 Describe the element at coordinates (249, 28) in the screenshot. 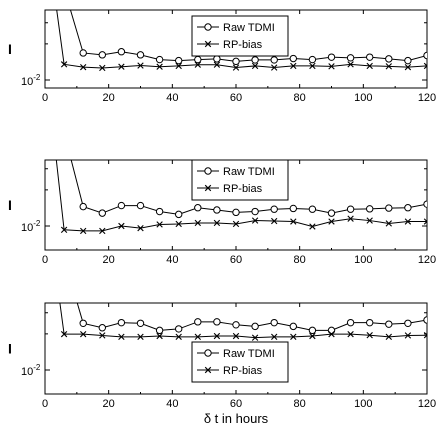

I see `legend-label: Raw TDMI` at that location.